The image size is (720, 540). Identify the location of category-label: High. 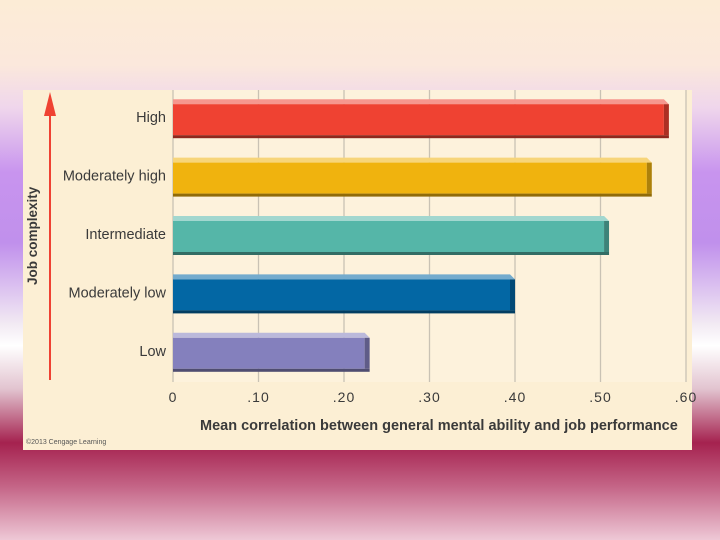
(151, 118).